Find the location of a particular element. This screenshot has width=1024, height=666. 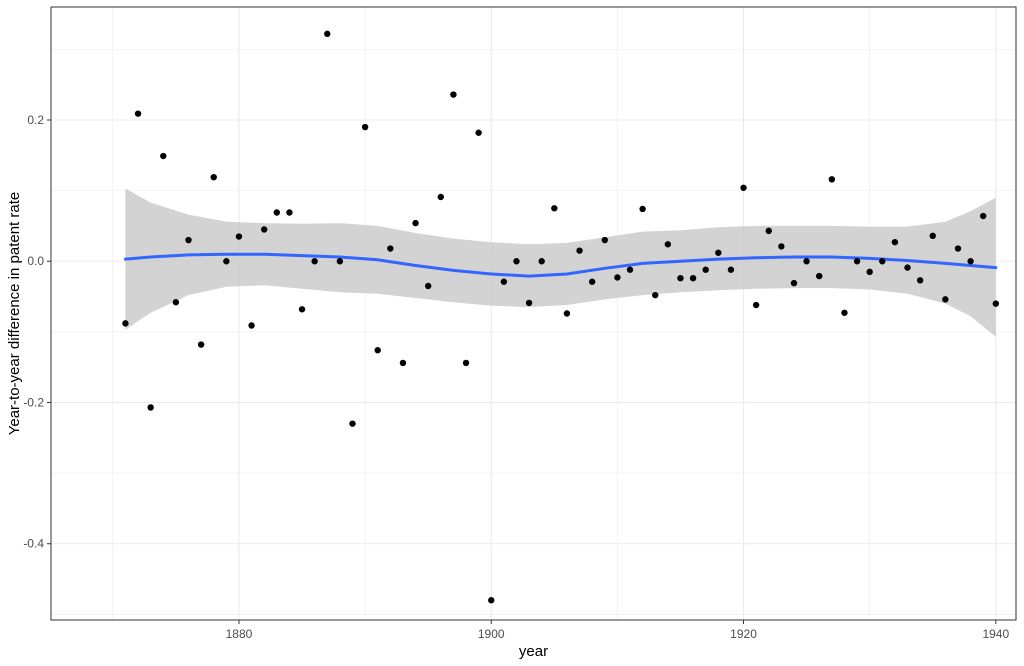

y-axis-title: Year-to-year difference in patent rate is located at coordinates (14, 314).